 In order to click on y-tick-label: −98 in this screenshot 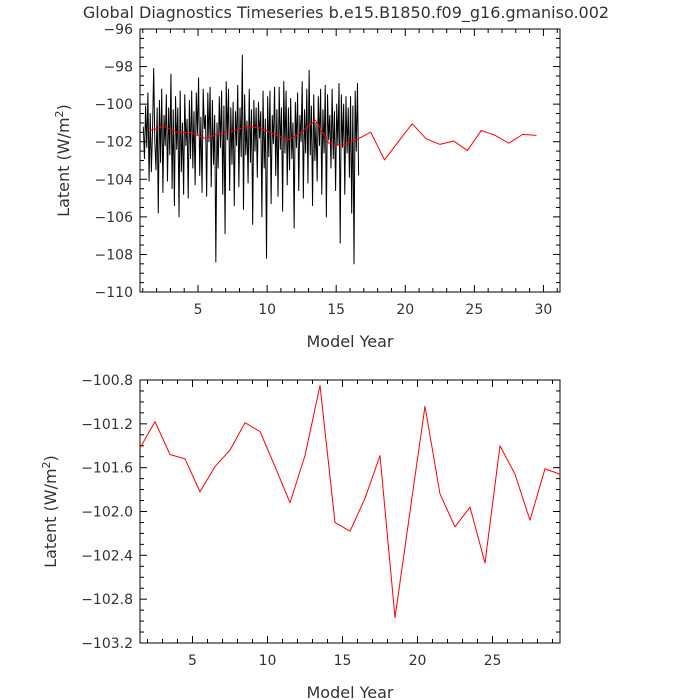, I will do `click(118, 68)`.